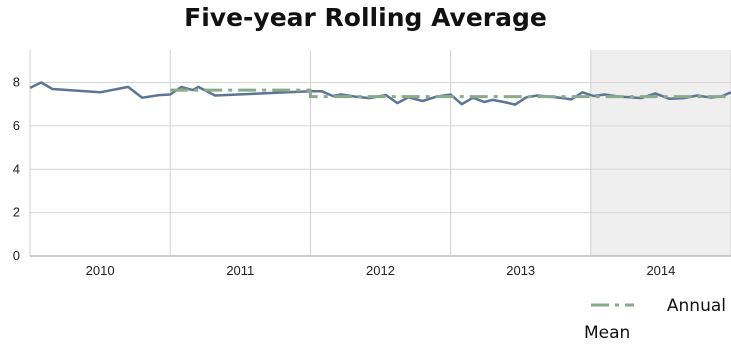 The width and height of the screenshot is (731, 345). I want to click on shaded-region, so click(660, 153).